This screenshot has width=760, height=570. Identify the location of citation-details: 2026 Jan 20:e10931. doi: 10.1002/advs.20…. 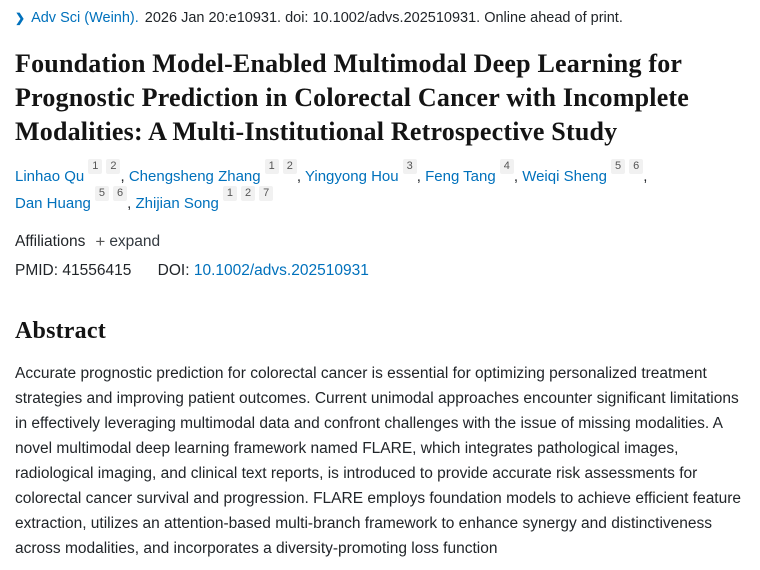
(383, 18).